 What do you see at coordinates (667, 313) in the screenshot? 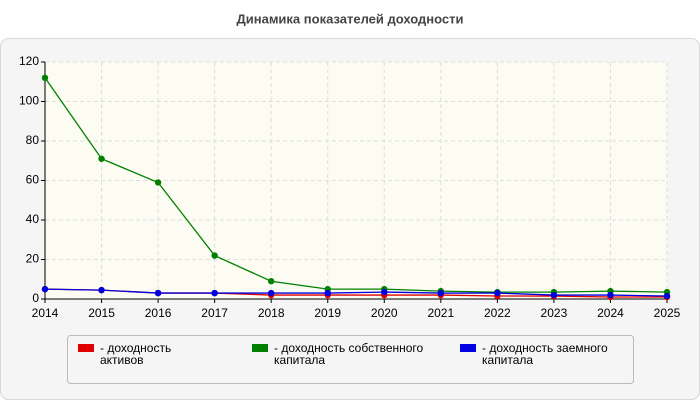
I see `x-tick-label: 2025` at bounding box center [667, 313].